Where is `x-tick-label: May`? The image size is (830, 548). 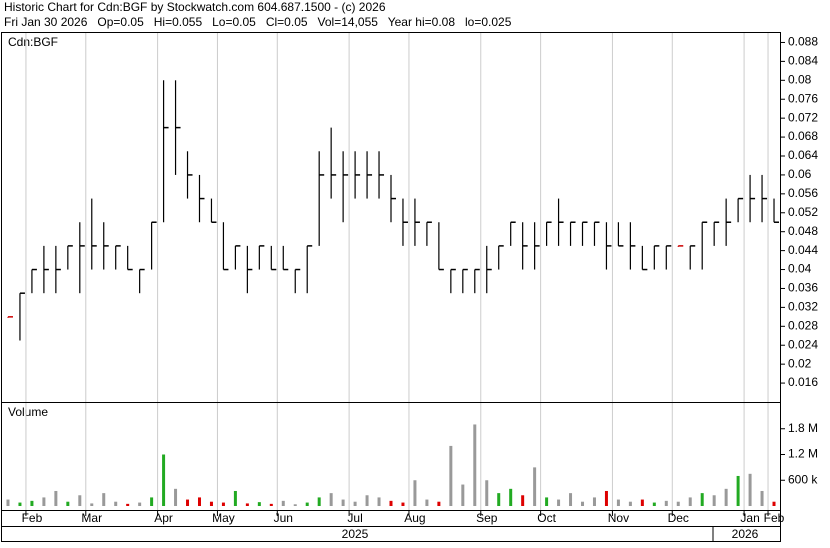 x-tick-label: May is located at coordinates (223, 518).